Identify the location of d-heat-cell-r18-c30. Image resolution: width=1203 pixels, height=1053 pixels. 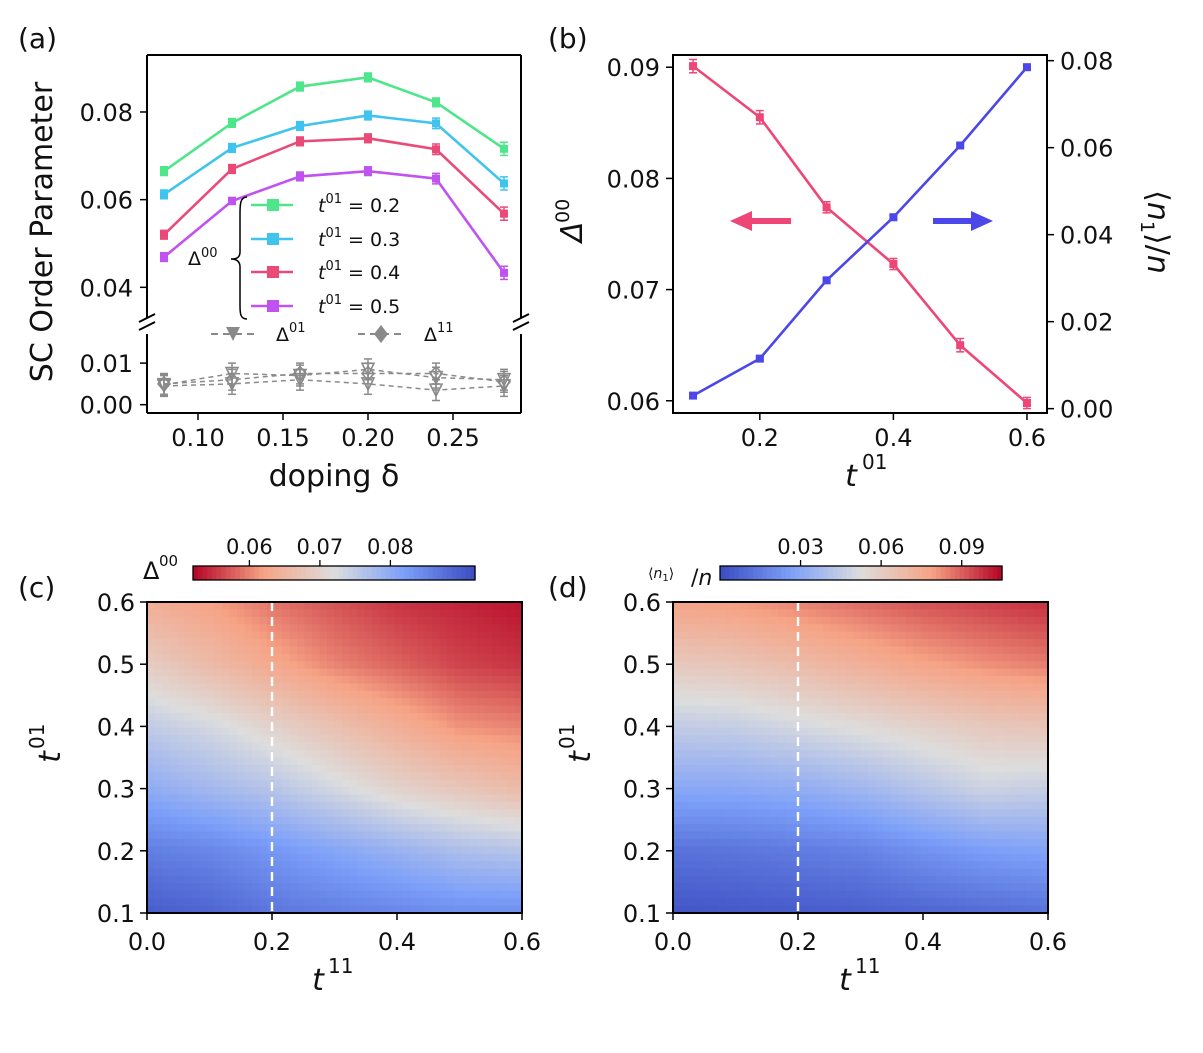
(902, 739).